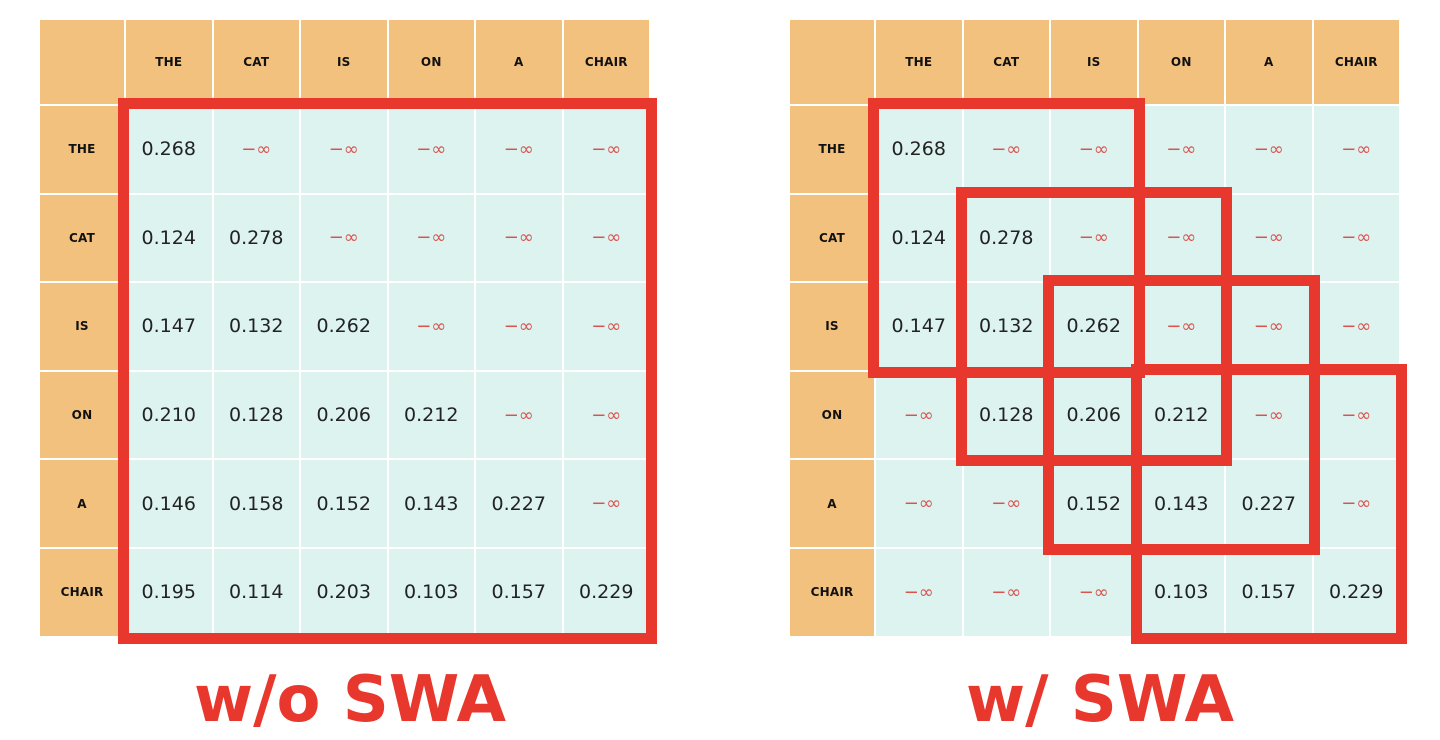 Image resolution: width=1440 pixels, height=740 pixels. I want to click on attention-score-cell: 0.227, so click(519, 503).